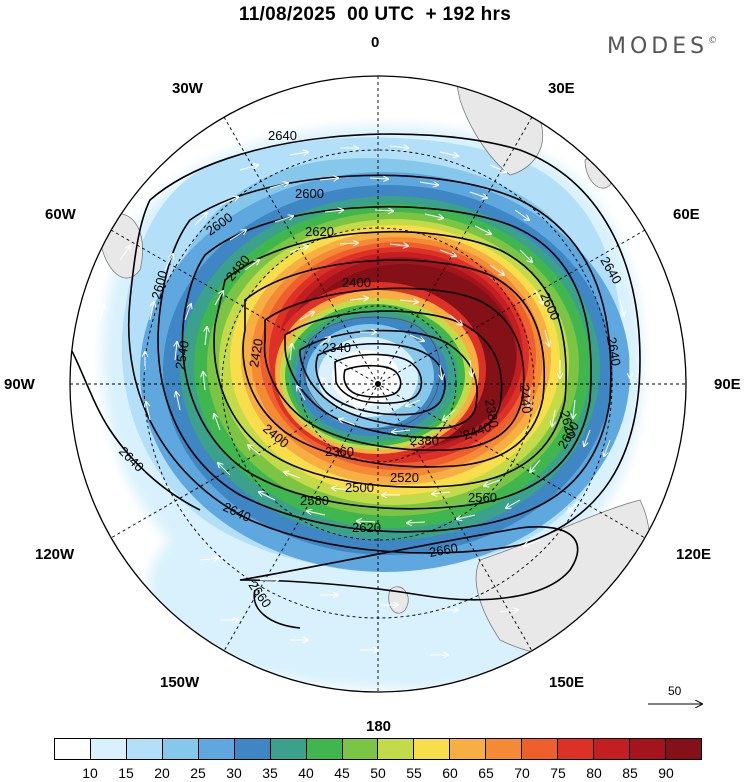 This screenshot has height=782, width=750. I want to click on vector-scale-label: 50, so click(675, 691).